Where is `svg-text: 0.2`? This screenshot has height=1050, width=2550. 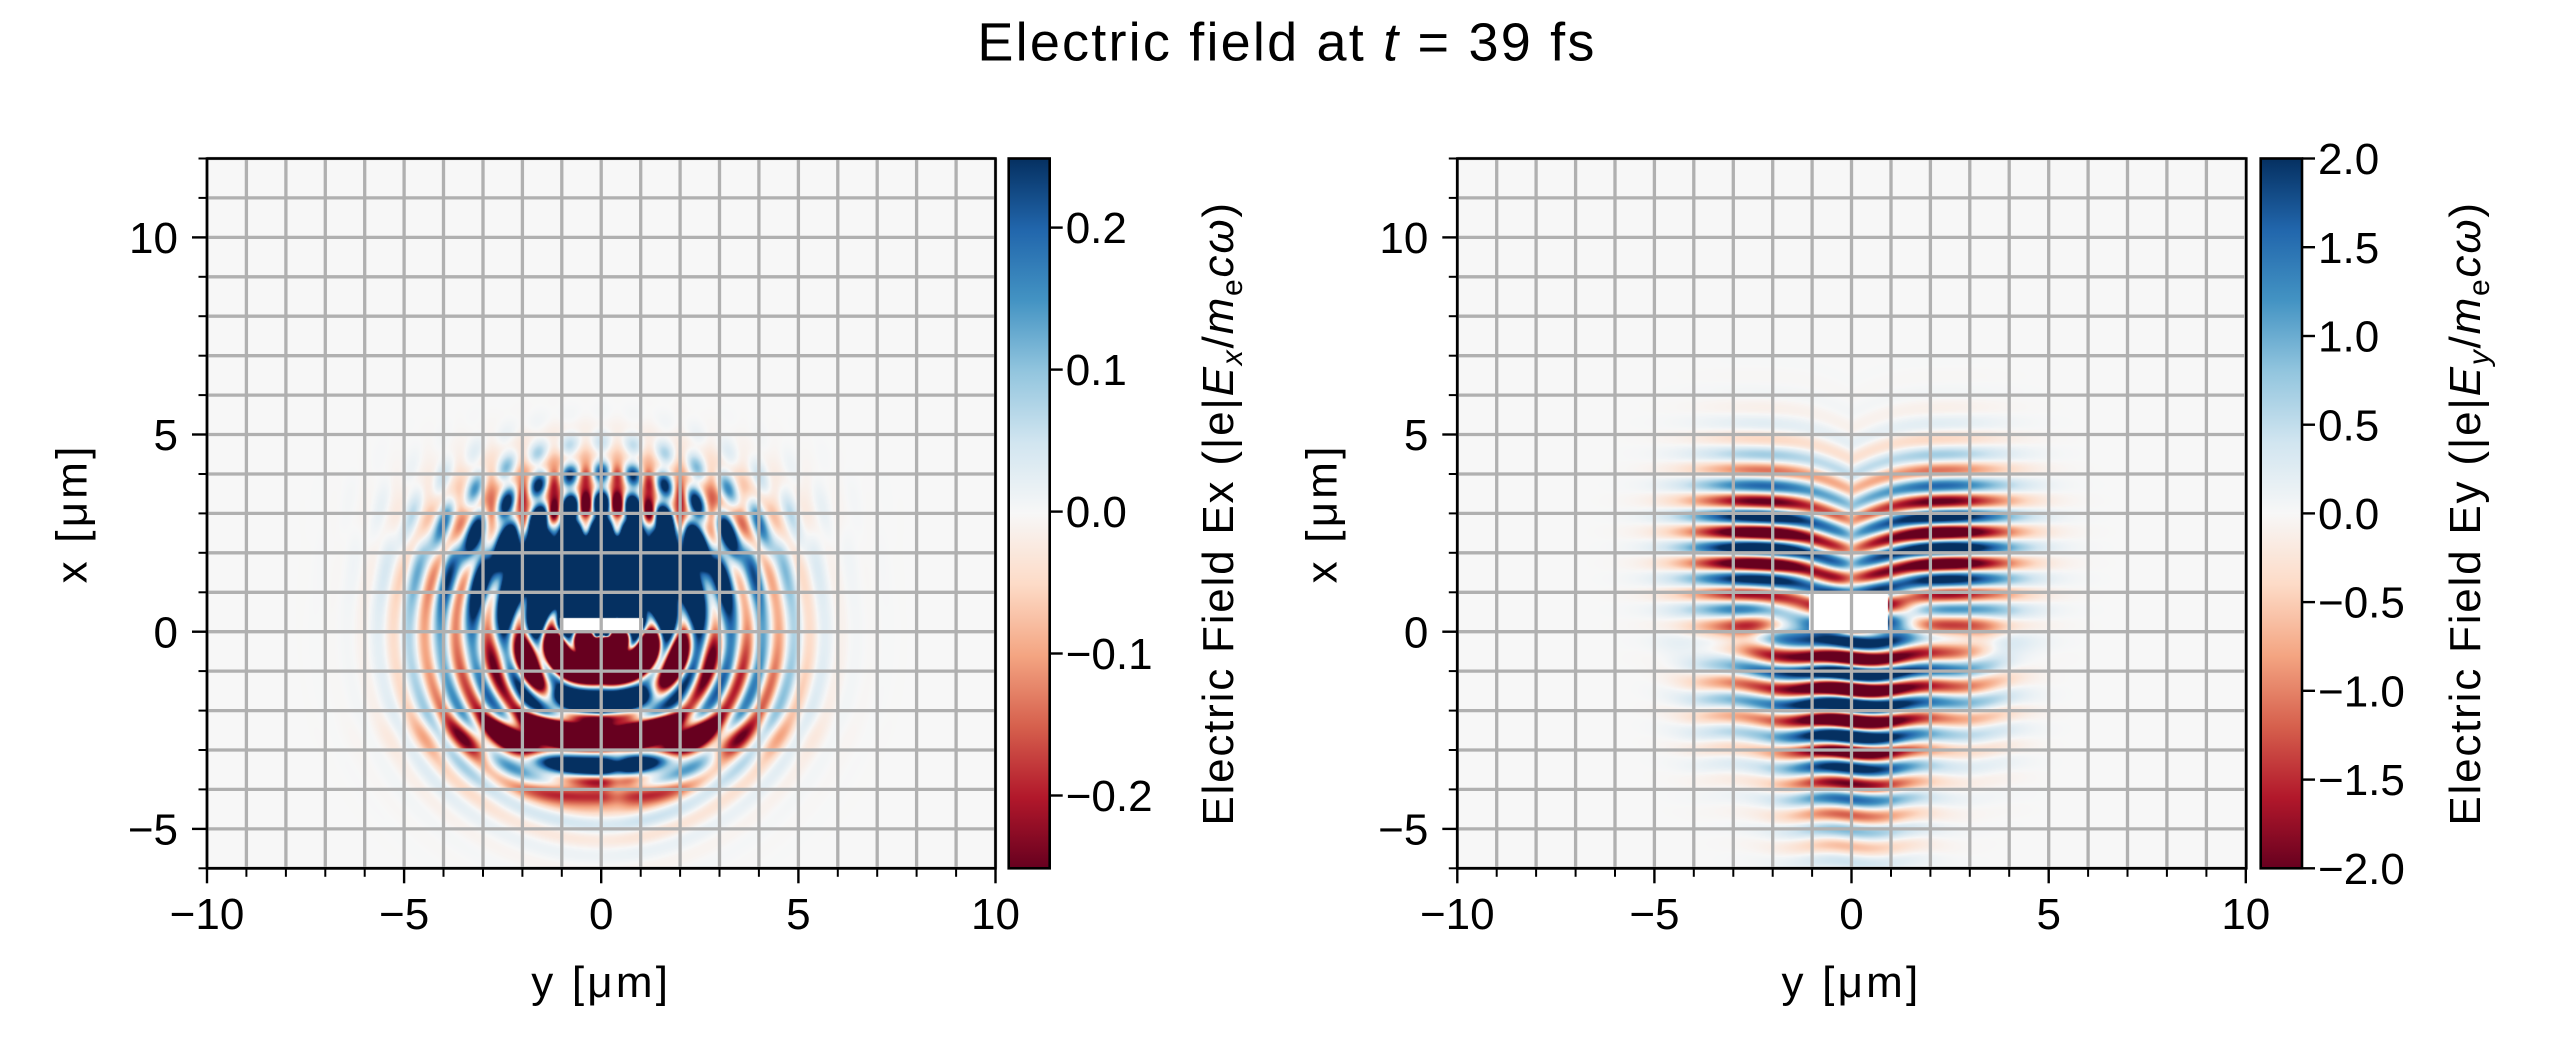
svg-text: 0.2 is located at coordinates (1096, 228).